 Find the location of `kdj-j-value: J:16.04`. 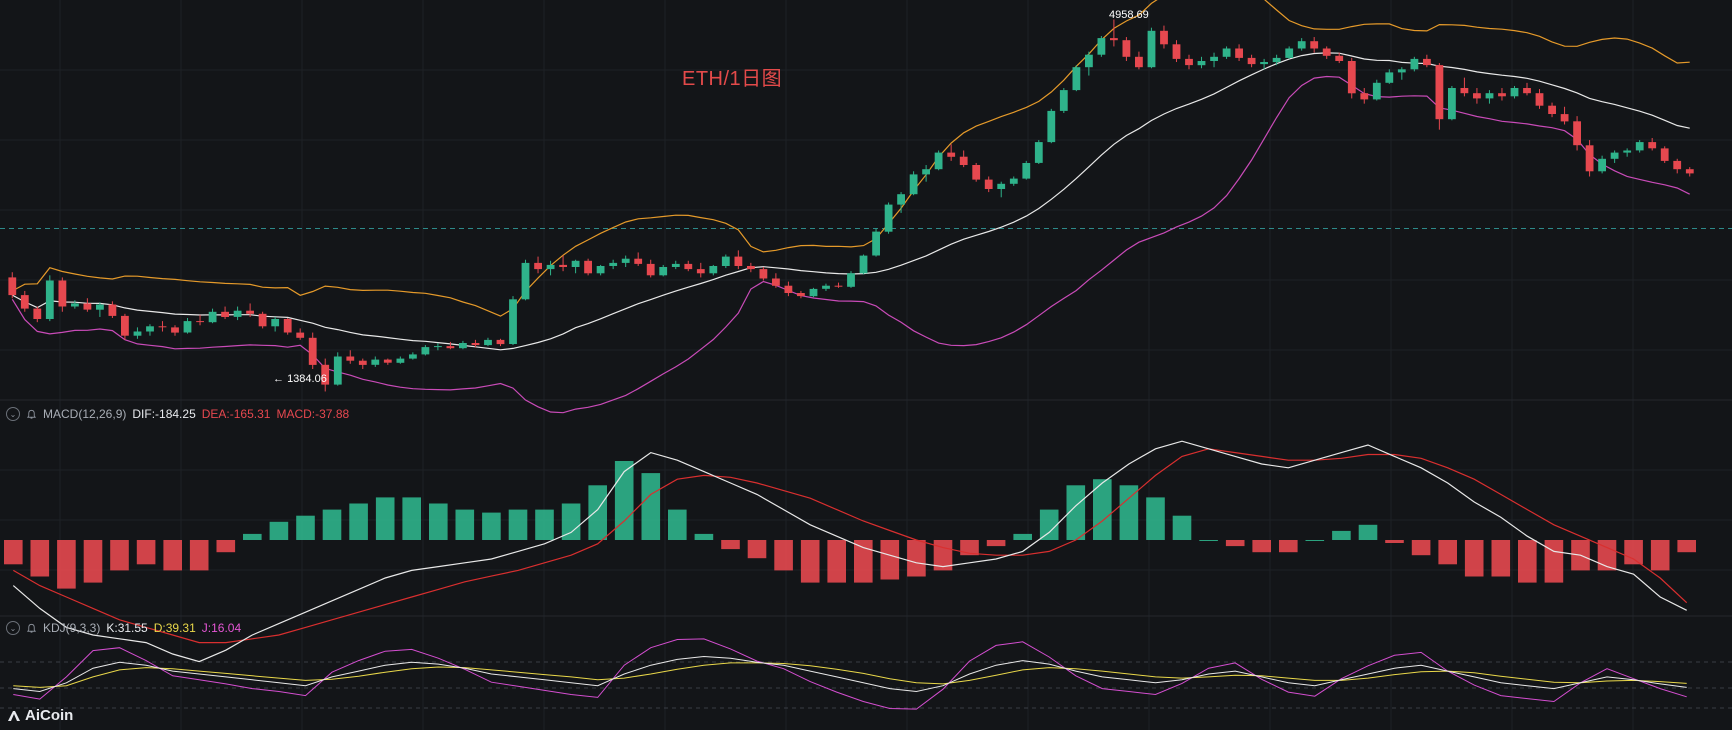

kdj-j-value: J:16.04 is located at coordinates (221, 628).